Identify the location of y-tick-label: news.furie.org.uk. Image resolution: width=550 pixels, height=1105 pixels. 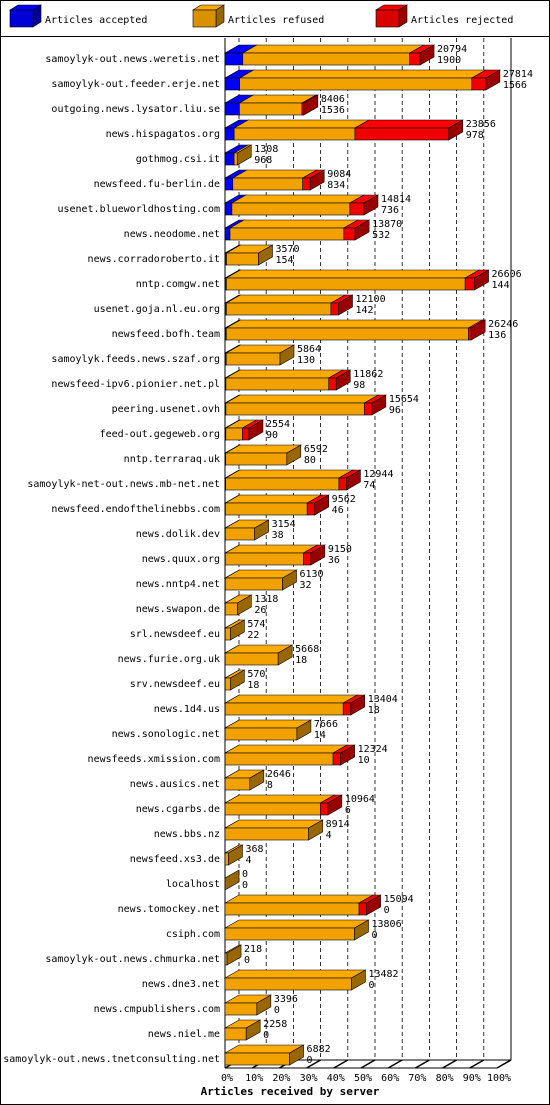
(169, 659).